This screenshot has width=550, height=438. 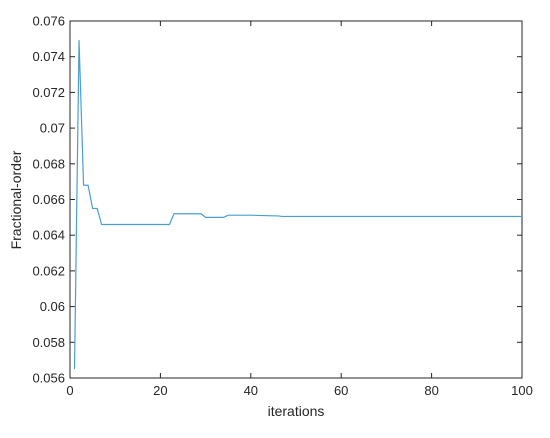 I want to click on y-axis-title: Fractional-order, so click(x=16, y=199).